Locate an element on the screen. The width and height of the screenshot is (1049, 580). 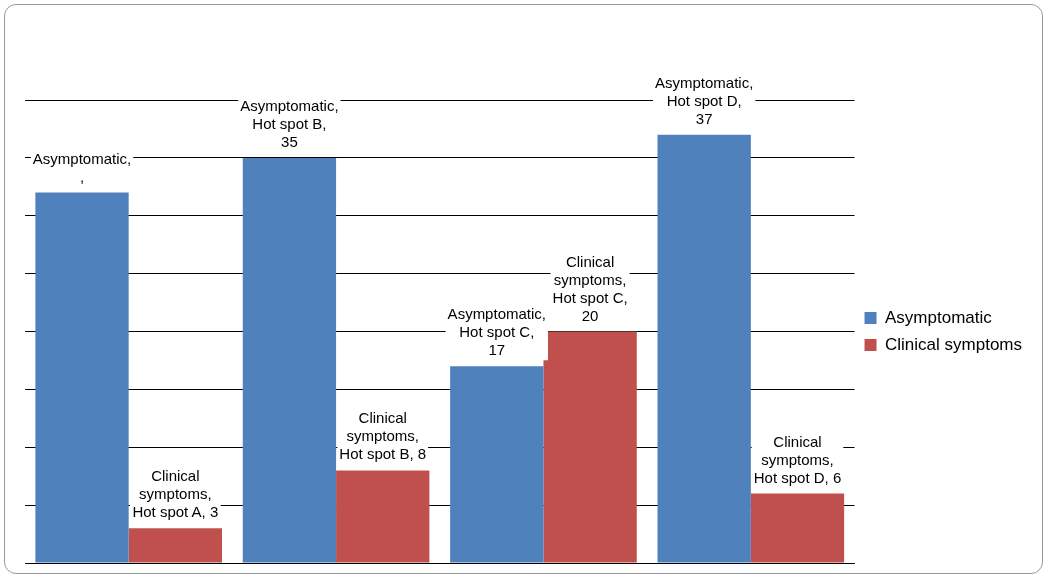
legend-label: Asymptomatic is located at coordinates (939, 317).